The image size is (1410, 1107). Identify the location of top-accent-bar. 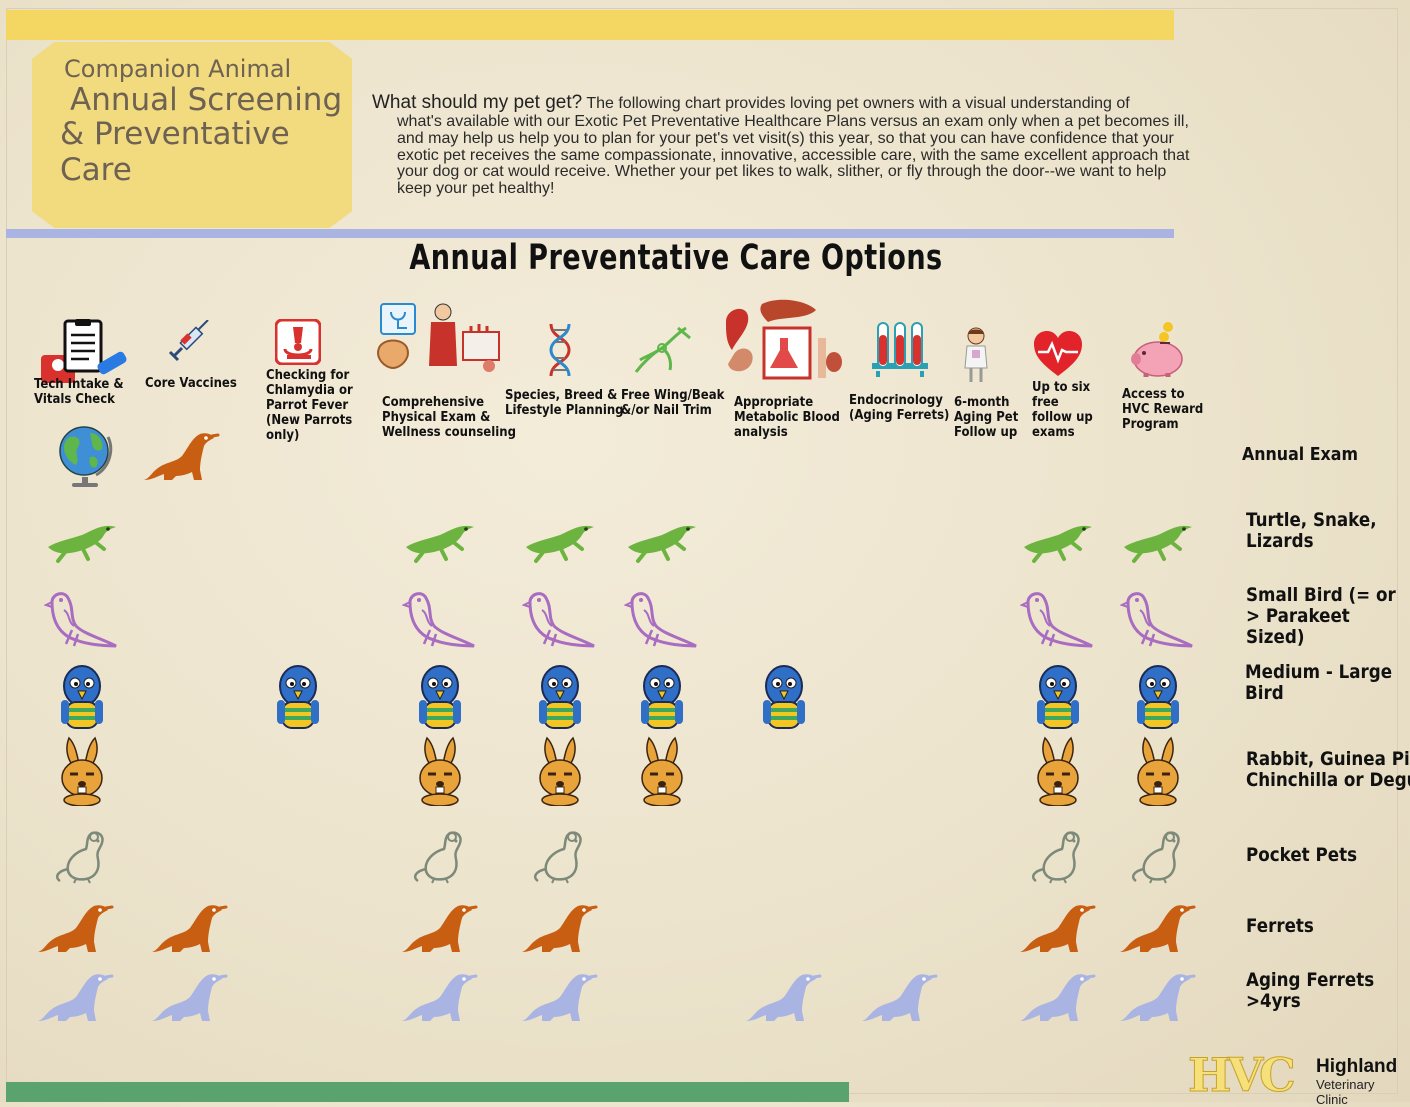
(590, 25).